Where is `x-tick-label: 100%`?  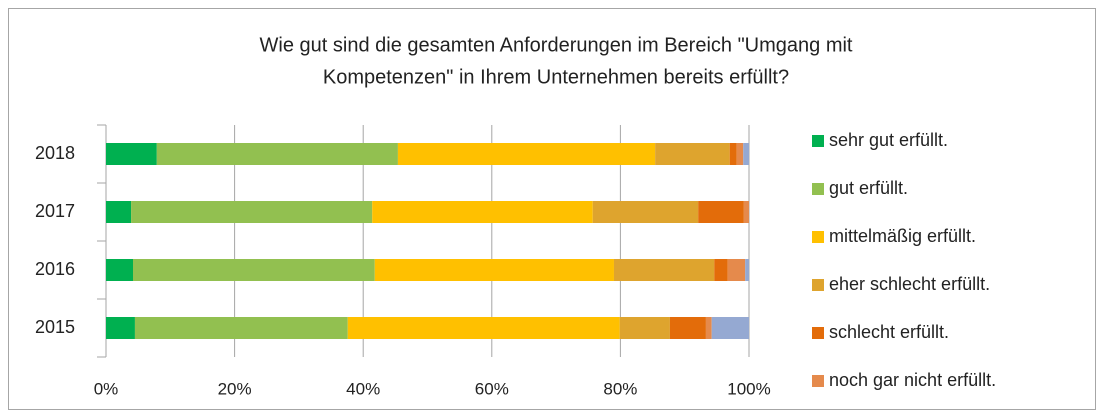
x-tick-label: 100% is located at coordinates (748, 388).